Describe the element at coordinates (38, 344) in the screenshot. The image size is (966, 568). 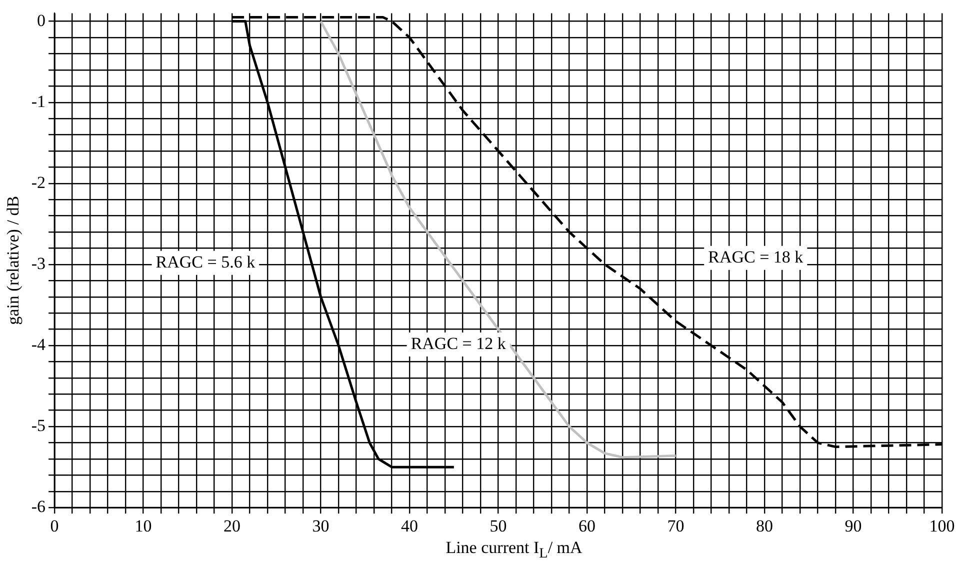
I see `y-tick-label: -4` at that location.